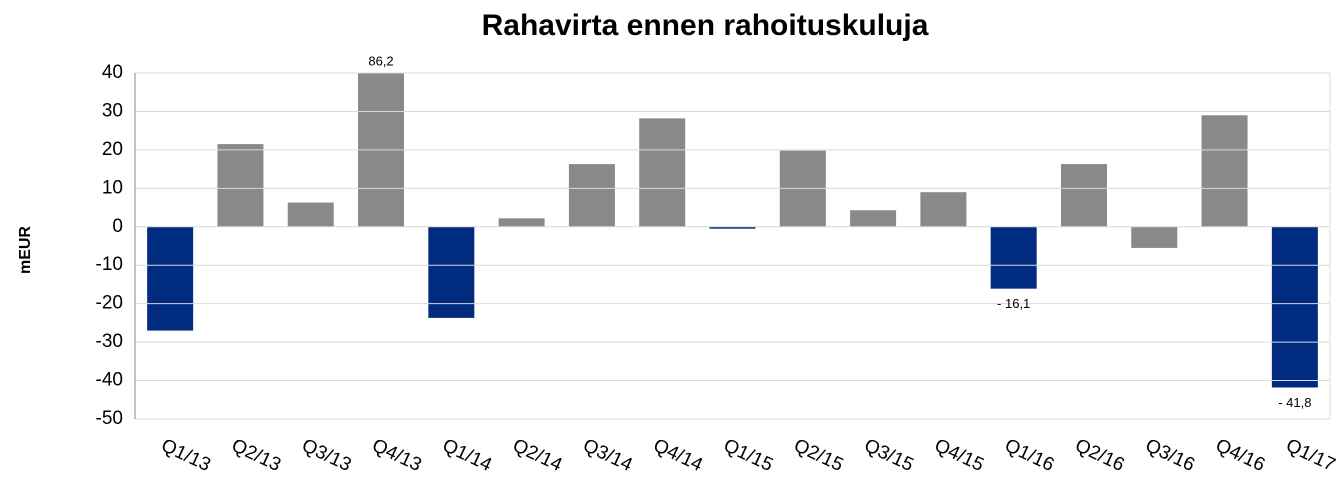 This screenshot has height=481, width=1341. I want to click on x-tick-label: Q1/15, so click(748, 455).